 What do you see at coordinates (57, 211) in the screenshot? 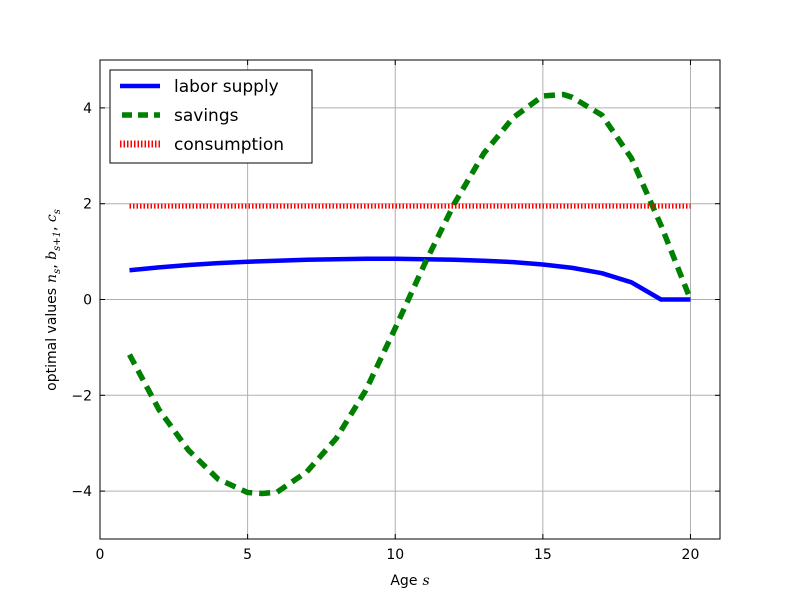
I see `y-axis-label-c-sub: s` at bounding box center [57, 211].